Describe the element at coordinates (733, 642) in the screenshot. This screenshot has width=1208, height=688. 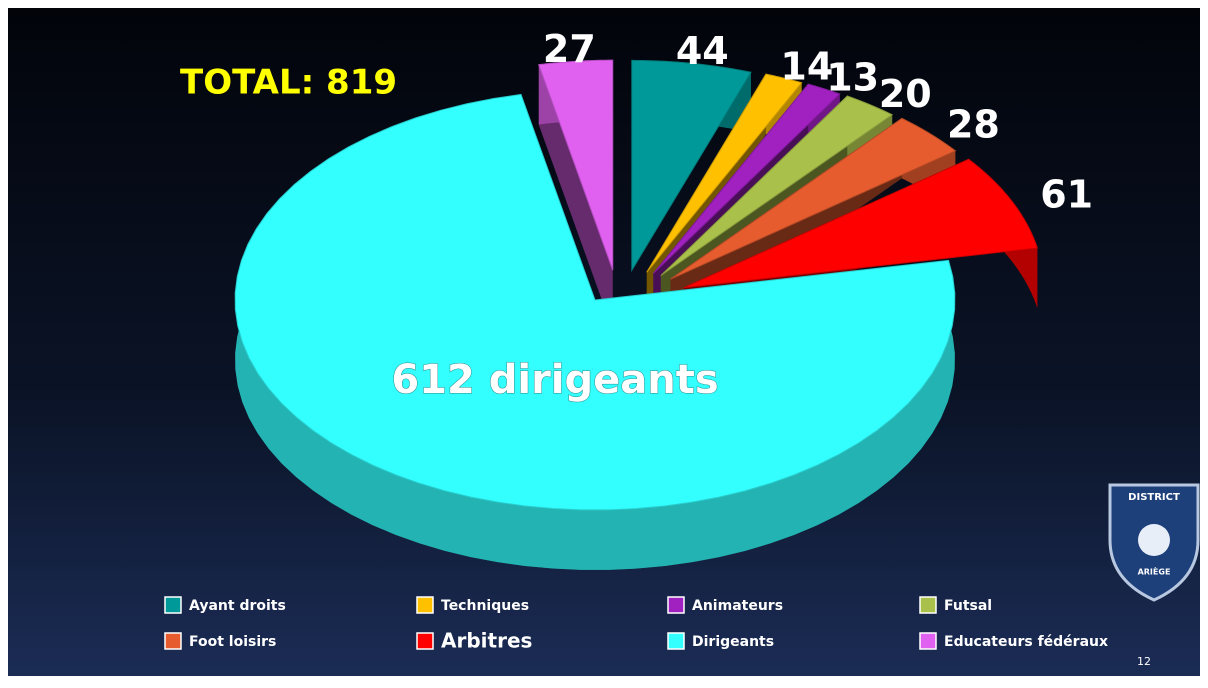
I see `legend-label: Dirigeants` at that location.